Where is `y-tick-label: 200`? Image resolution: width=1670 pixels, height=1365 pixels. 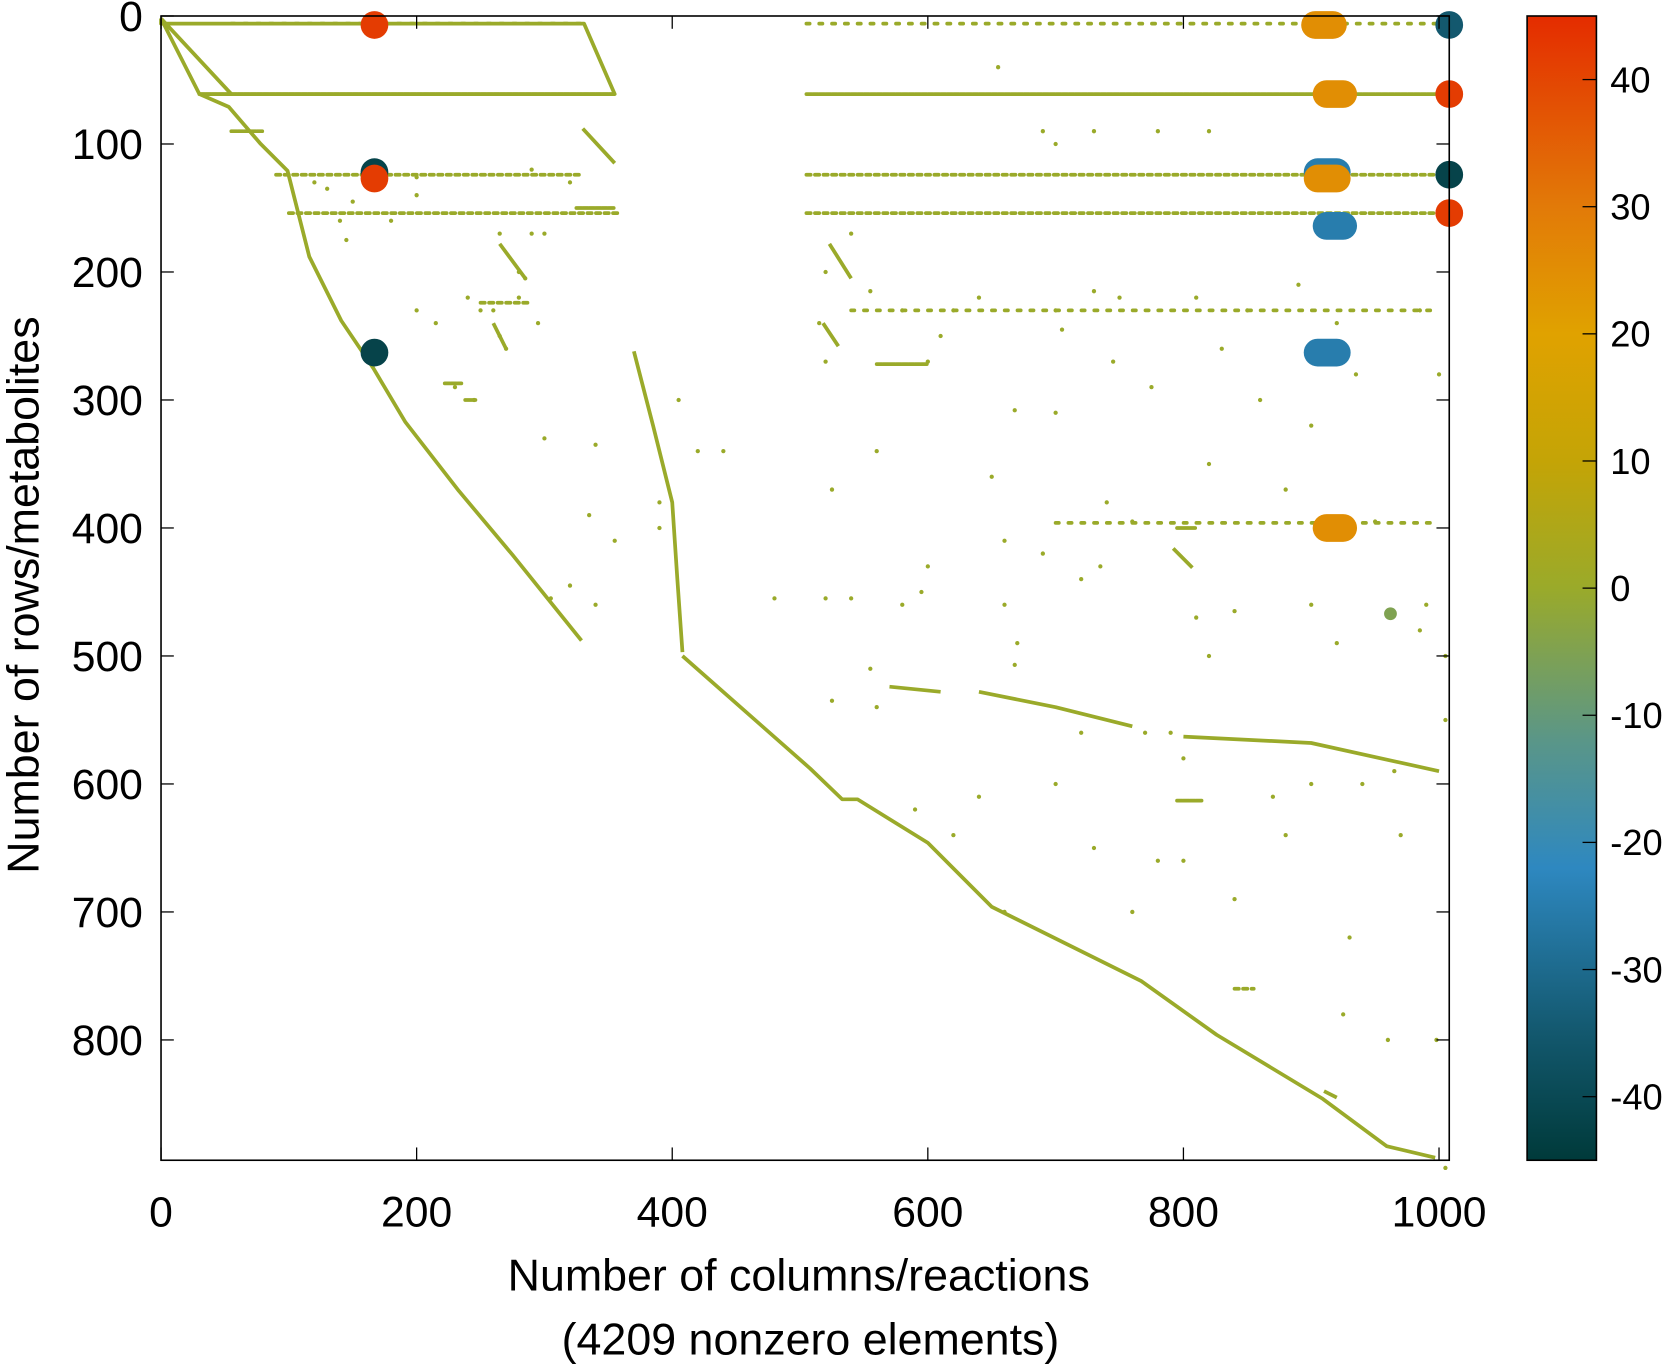
y-tick-label: 200 is located at coordinates (107, 273).